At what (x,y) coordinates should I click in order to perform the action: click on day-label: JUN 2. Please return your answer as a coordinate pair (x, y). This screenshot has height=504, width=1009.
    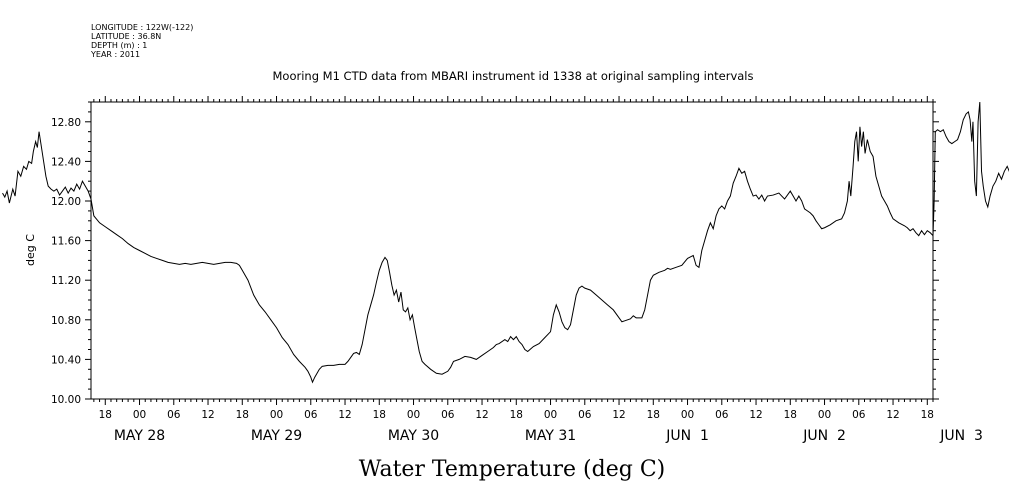
    Looking at the image, I should click on (824, 436).